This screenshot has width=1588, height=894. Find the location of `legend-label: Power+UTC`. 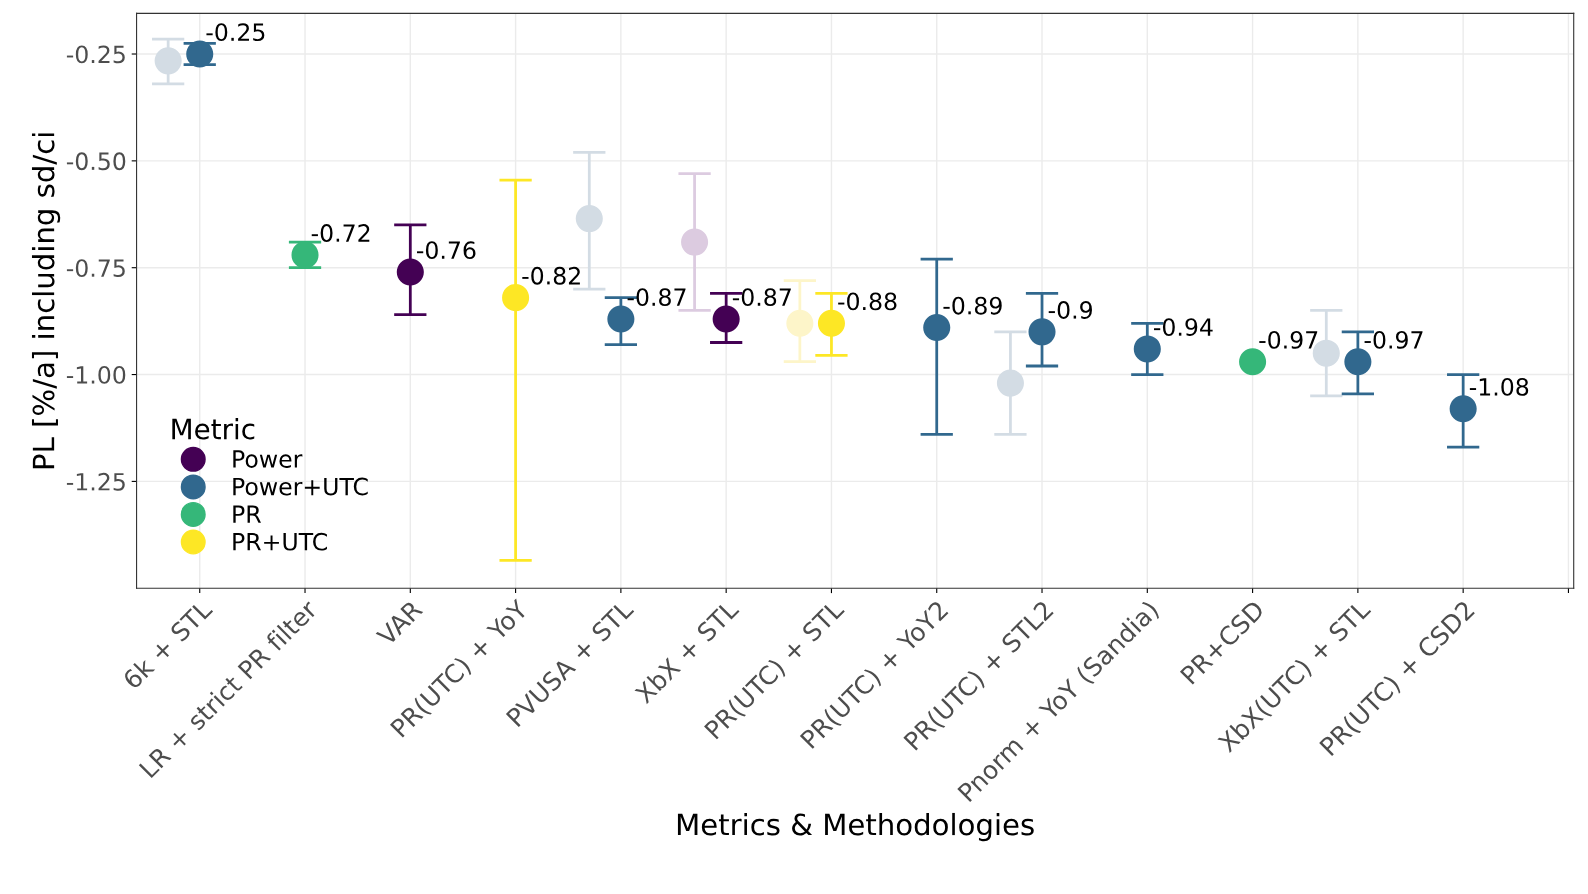

legend-label: Power+UTC is located at coordinates (300, 486).